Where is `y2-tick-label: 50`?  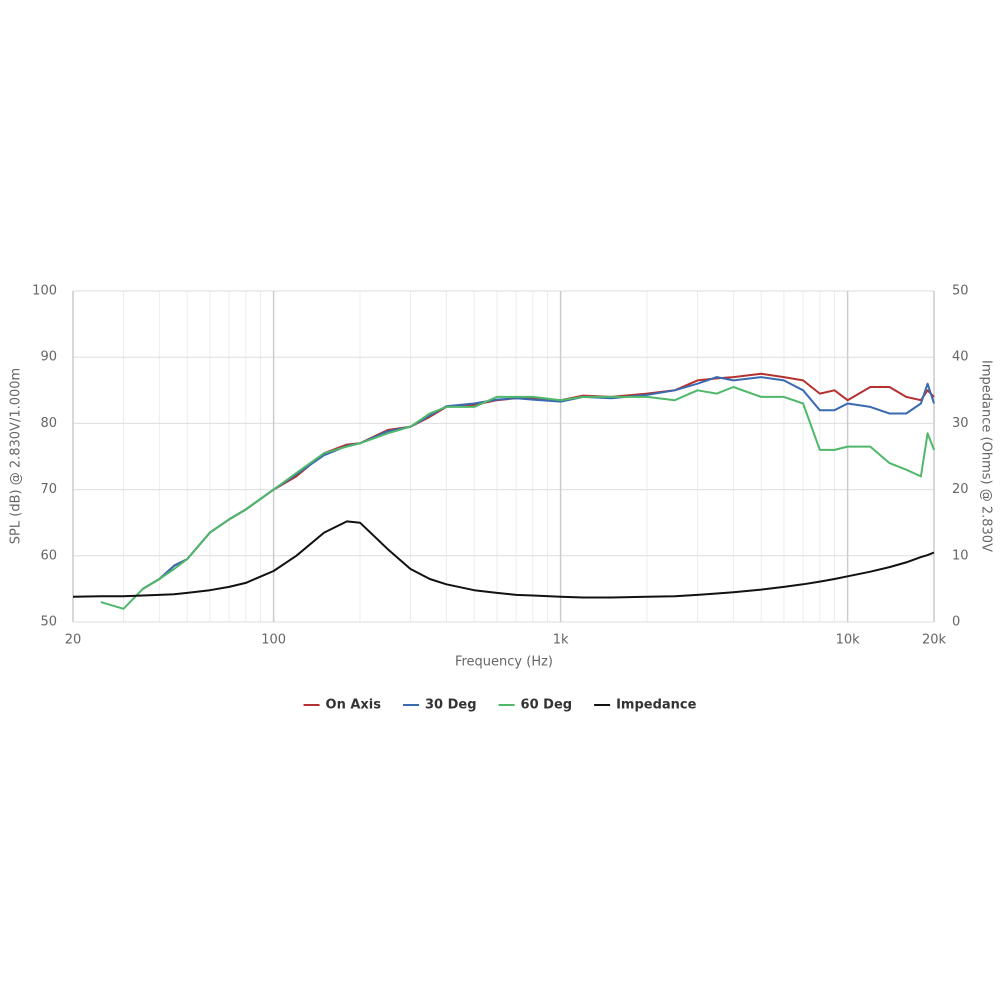
y2-tick-label: 50 is located at coordinates (960, 291).